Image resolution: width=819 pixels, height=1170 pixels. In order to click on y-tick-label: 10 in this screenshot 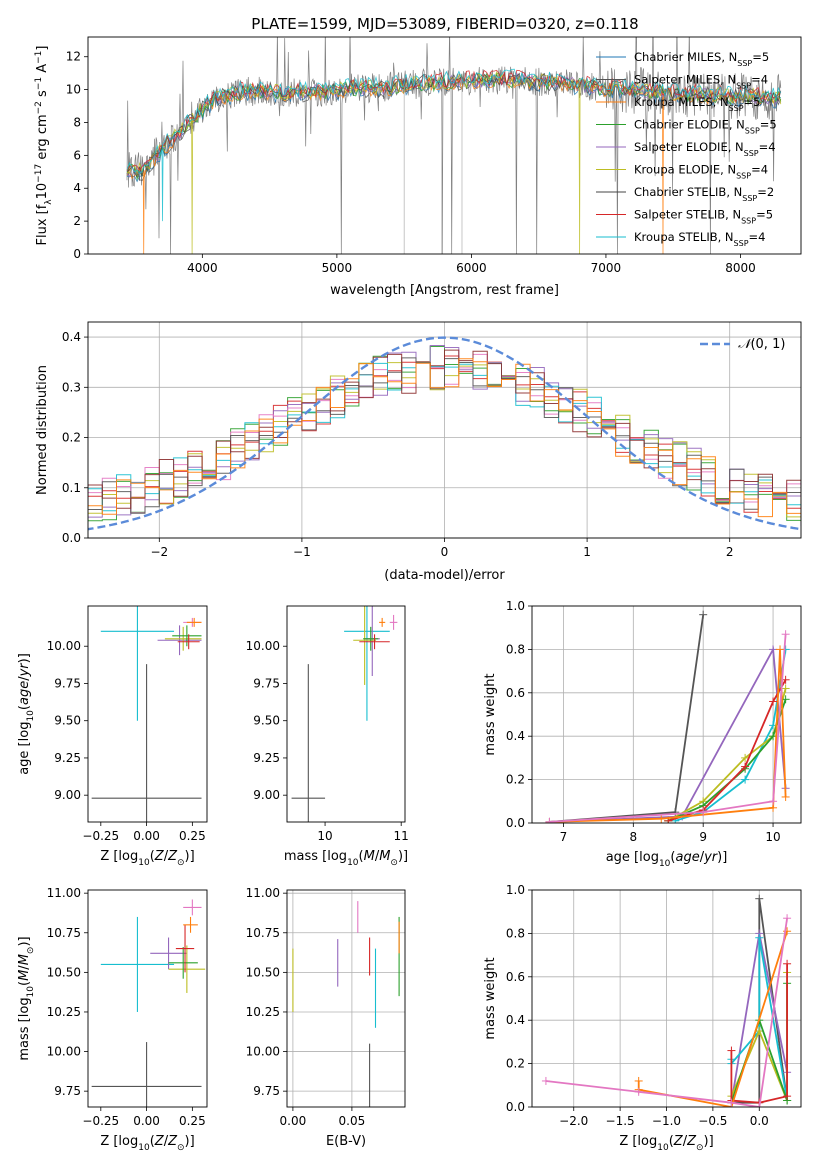, I will do `click(73, 90)`.